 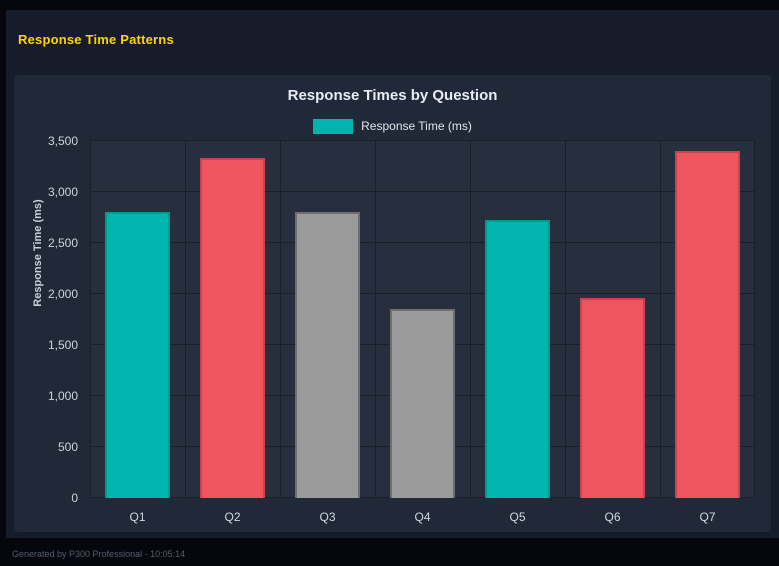 I want to click on bar-column-q4, so click(x=422, y=319).